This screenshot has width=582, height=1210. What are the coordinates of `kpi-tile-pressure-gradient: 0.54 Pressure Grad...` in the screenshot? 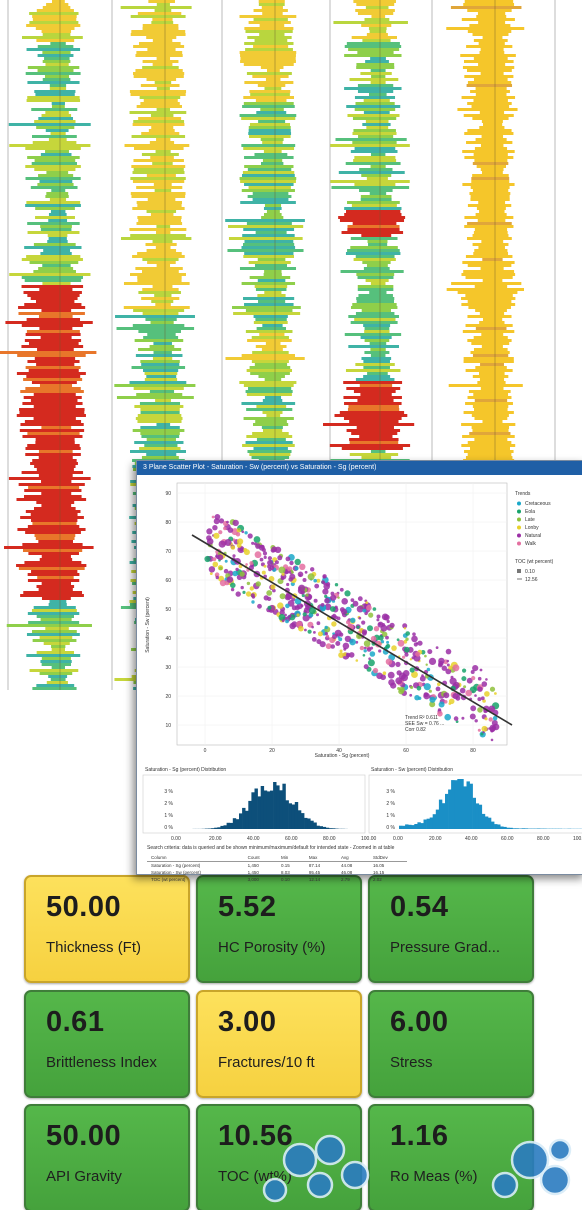 It's located at (451, 929).